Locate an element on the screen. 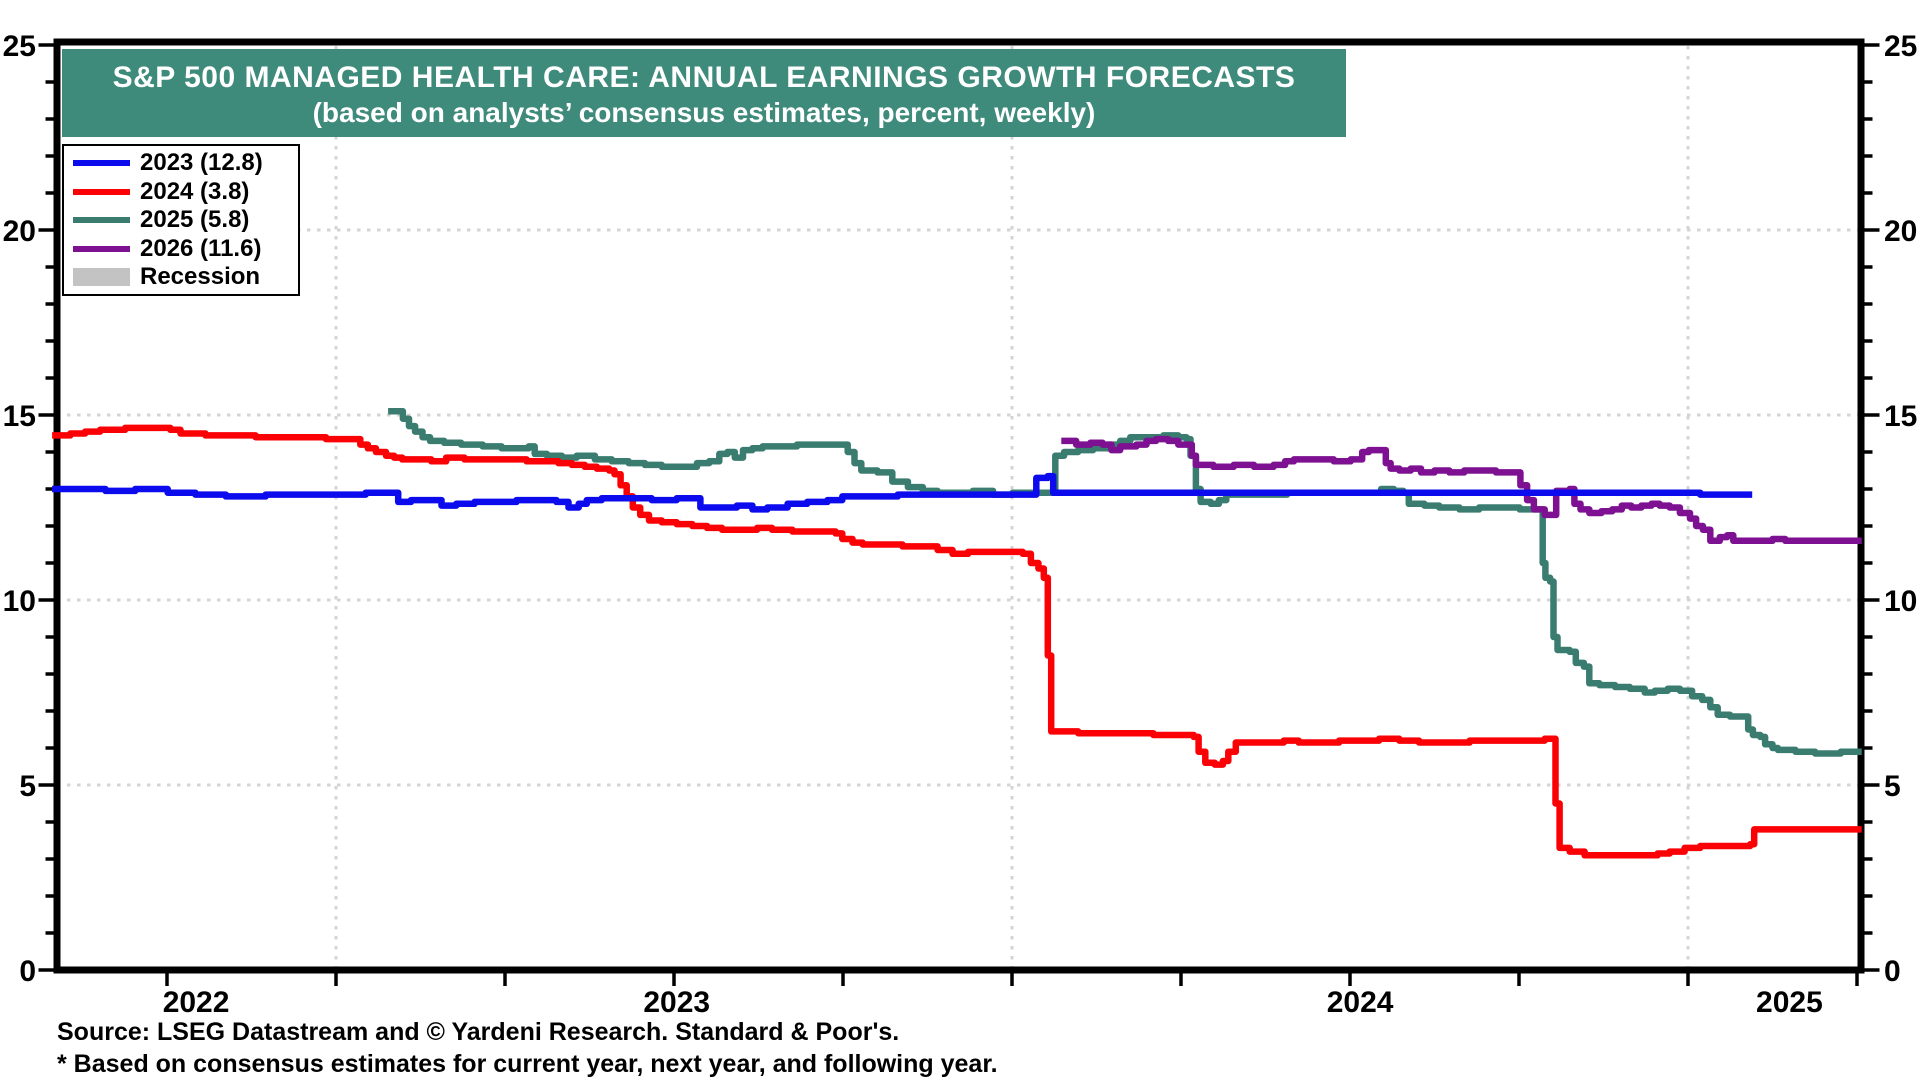 The width and height of the screenshot is (1920, 1080). legend-label-recession: Recession is located at coordinates (200, 277).